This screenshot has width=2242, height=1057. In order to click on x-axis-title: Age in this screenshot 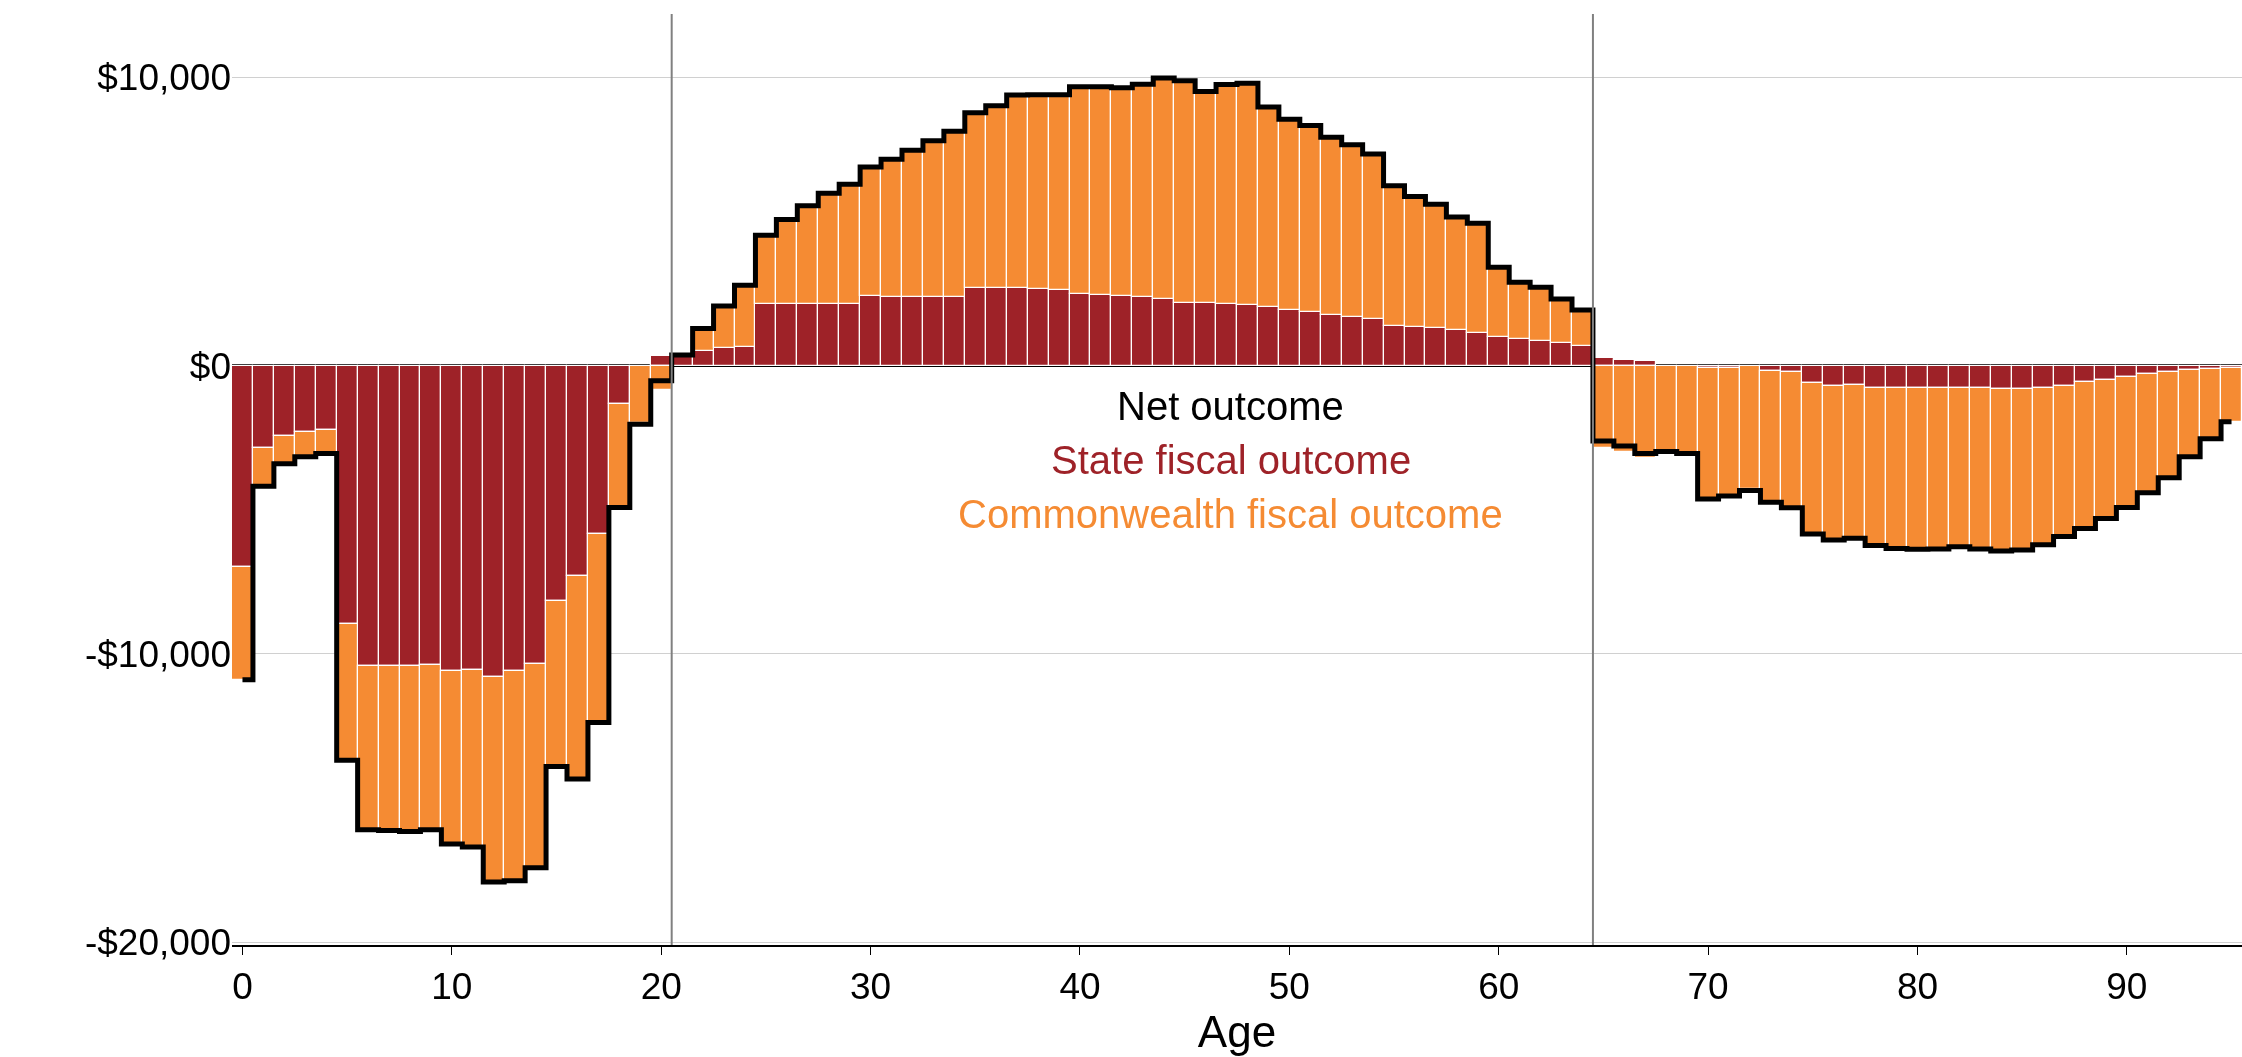, I will do `click(1237, 1032)`.